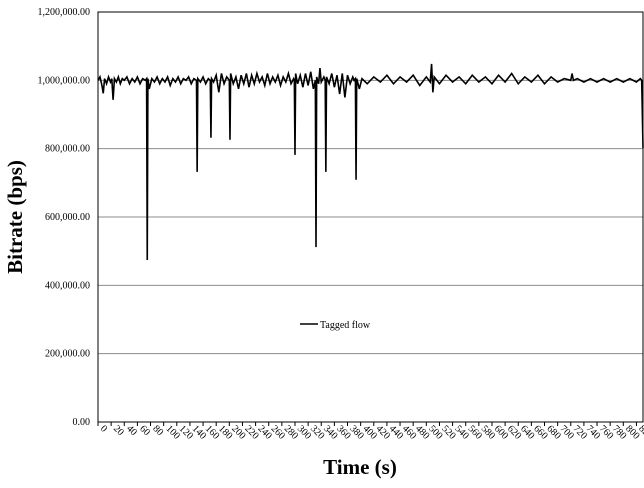 This screenshot has width=644, height=488. Describe the element at coordinates (67, 217) in the screenshot. I see `y-tick-label: 600,000.00` at that location.